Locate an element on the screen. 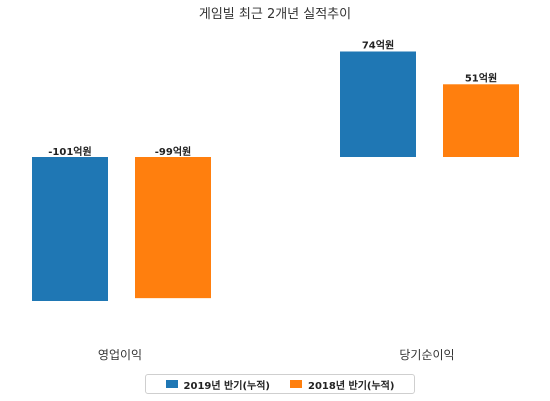  bar-net-income-2018 is located at coordinates (481, 120).